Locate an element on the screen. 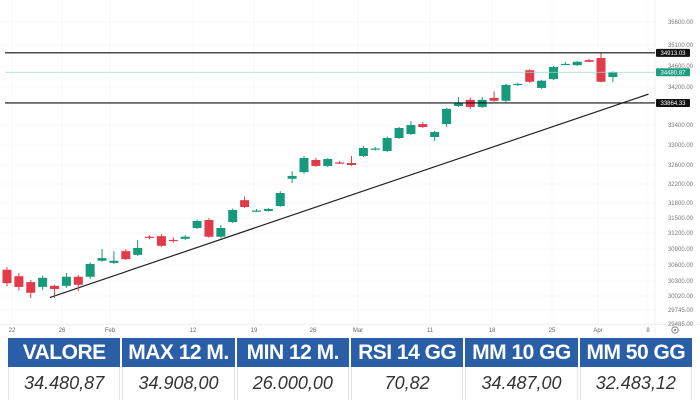  y-tick-label: 32200.00 is located at coordinates (681, 185).